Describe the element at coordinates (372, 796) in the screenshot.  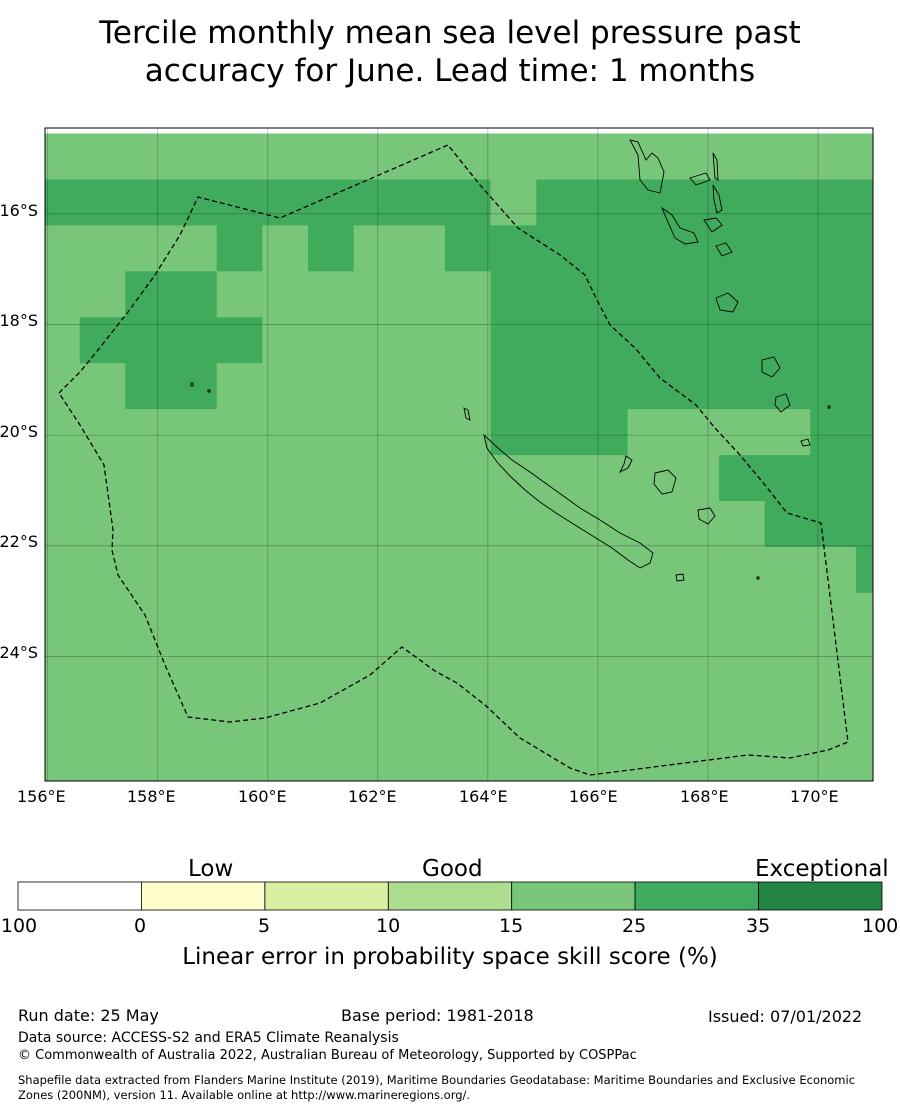
I see `lon-label: 162°E` at that location.